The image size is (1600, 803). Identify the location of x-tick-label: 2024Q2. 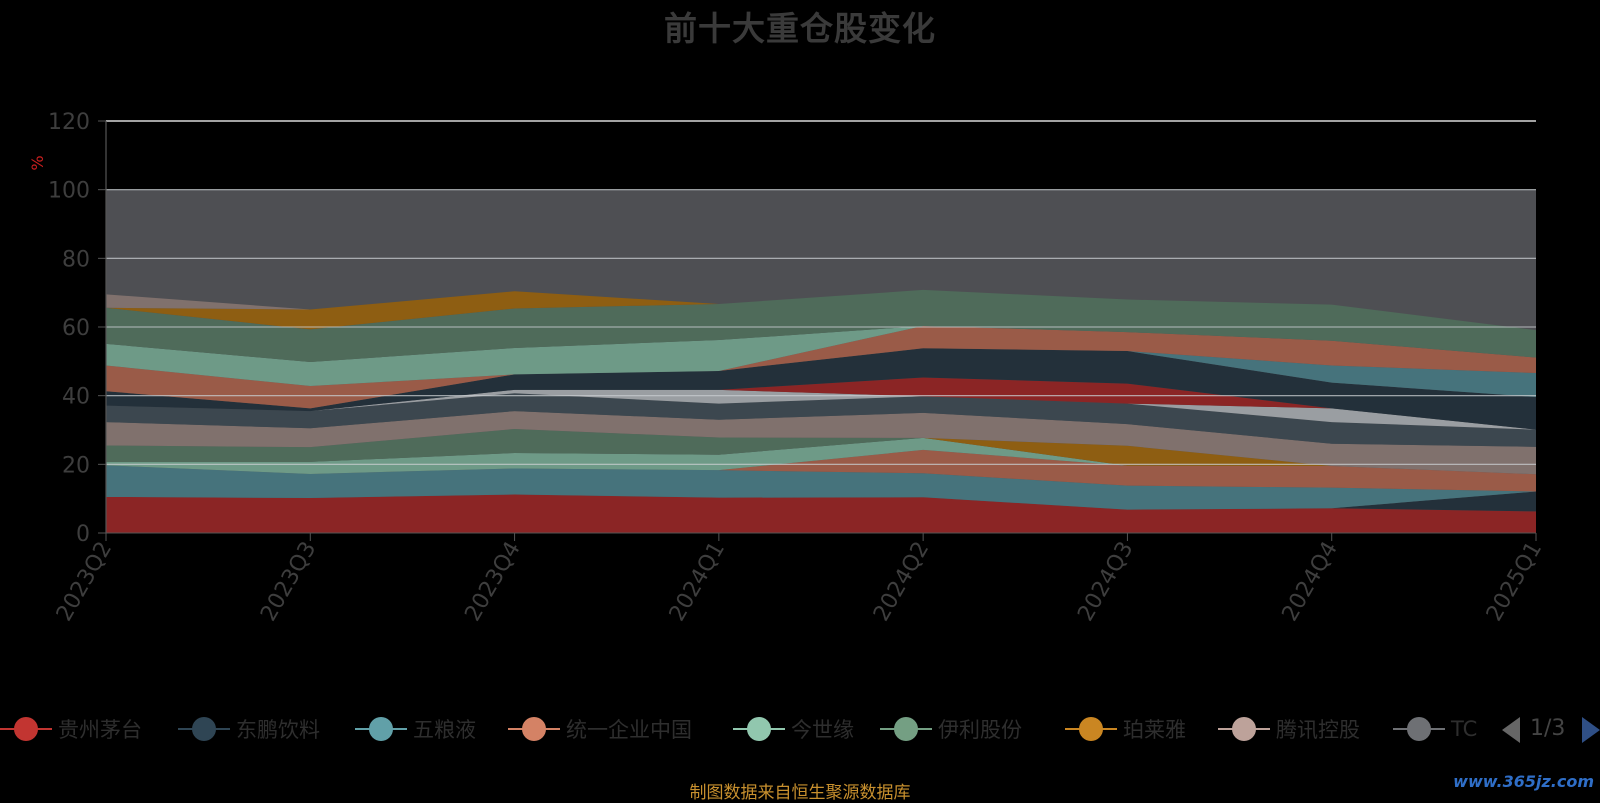
(901, 582).